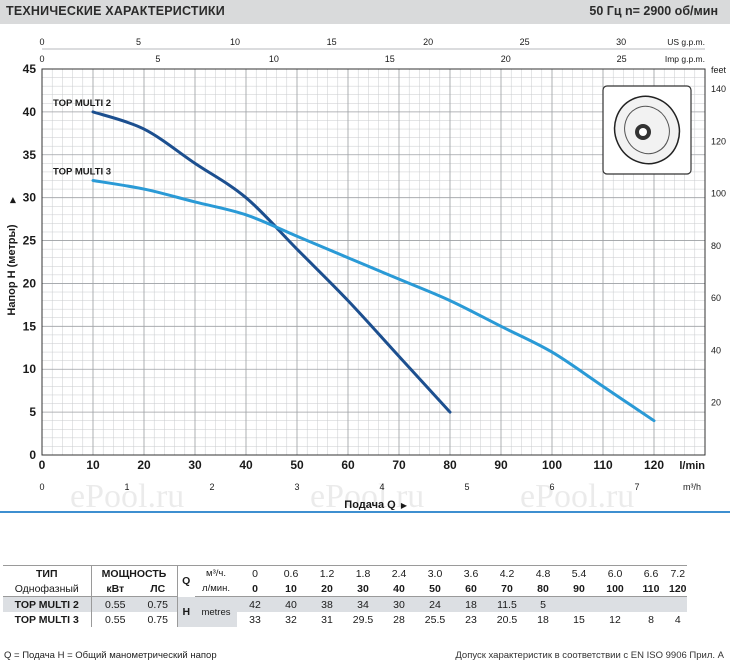 The image size is (730, 671). Describe the element at coordinates (471, 573) in the screenshot. I see `flow-m3h-cell: 3.6` at that location.